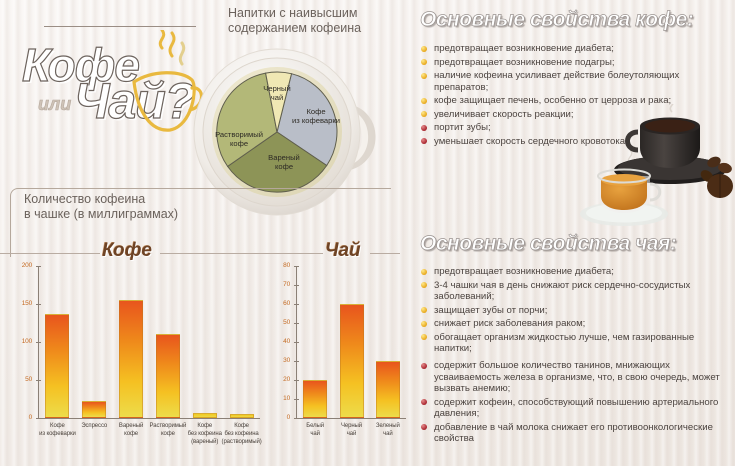 The image size is (735, 466). I want to click on tea-x-axis, so click(351, 418).